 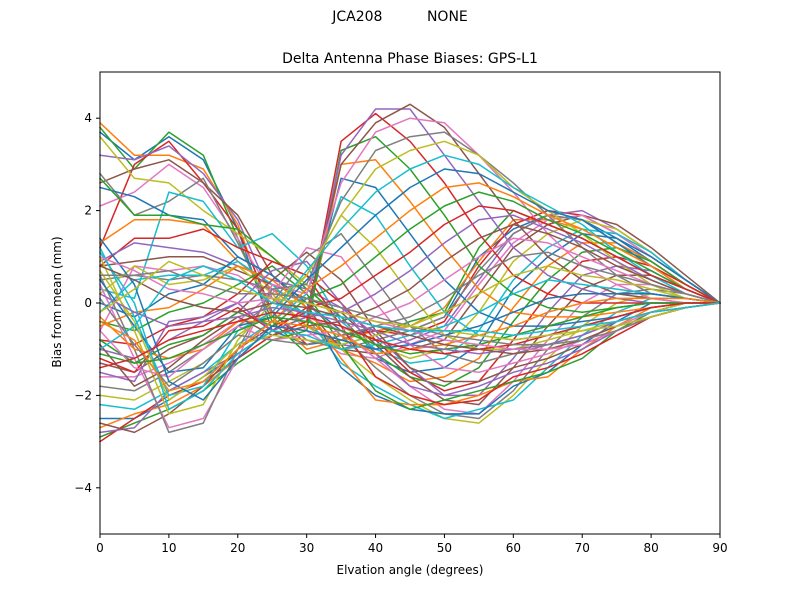 What do you see at coordinates (88, 303) in the screenshot?
I see `y-tick-label: 0` at bounding box center [88, 303].